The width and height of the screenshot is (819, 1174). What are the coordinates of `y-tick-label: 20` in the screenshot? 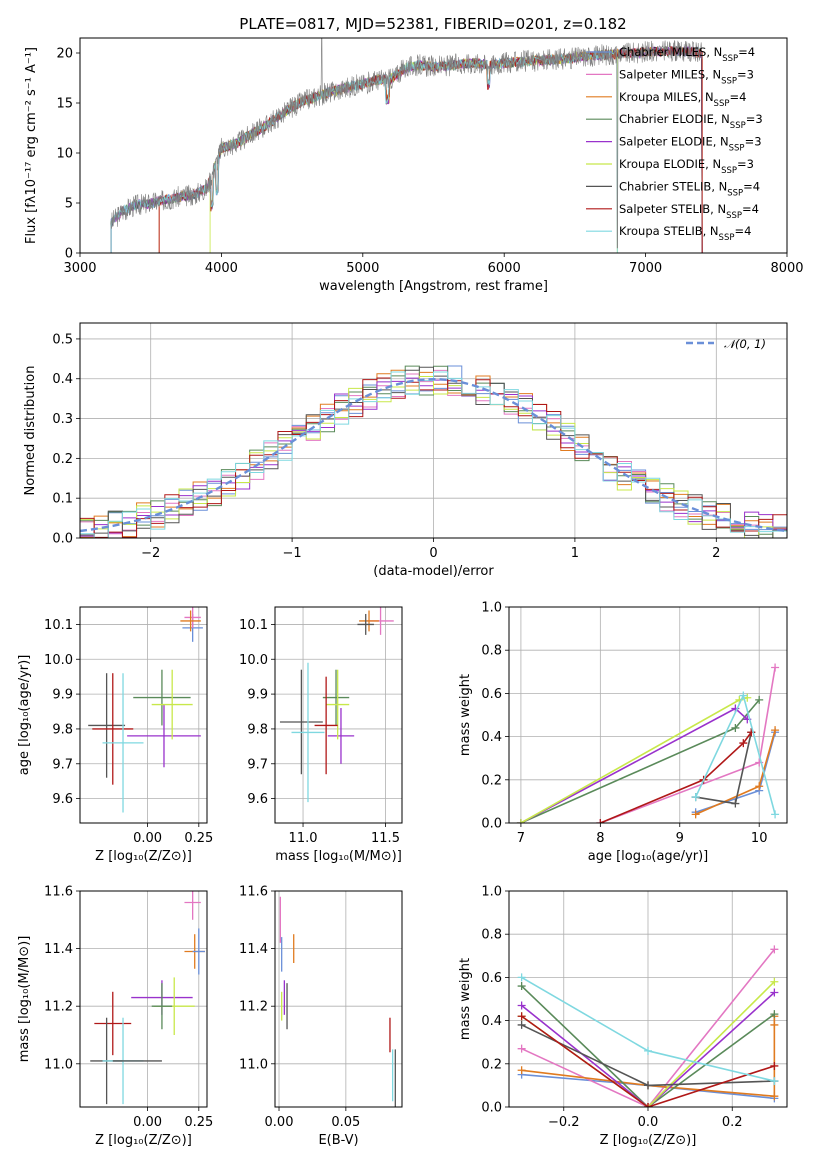 It's located at (64, 54).